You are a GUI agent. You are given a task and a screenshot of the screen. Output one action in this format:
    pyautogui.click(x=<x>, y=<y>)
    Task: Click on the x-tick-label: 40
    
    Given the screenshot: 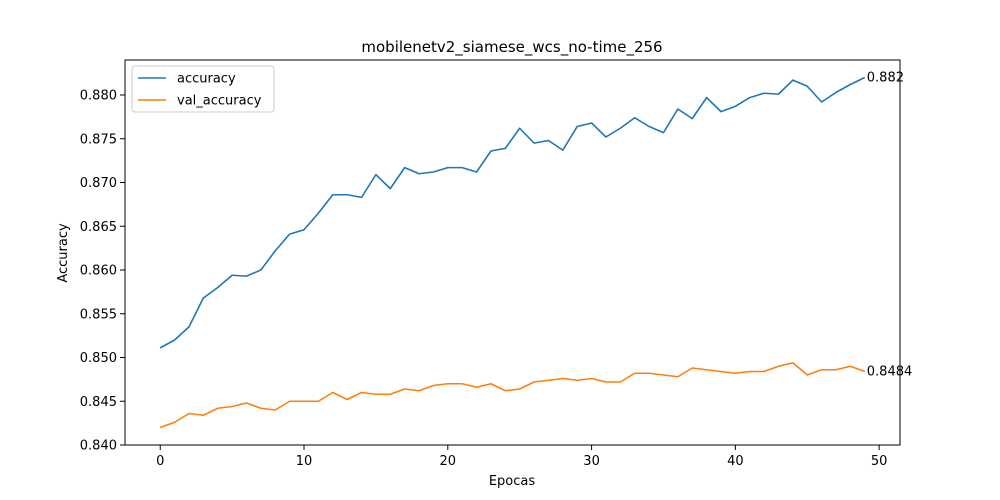 What is the action you would take?
    pyautogui.click(x=735, y=461)
    